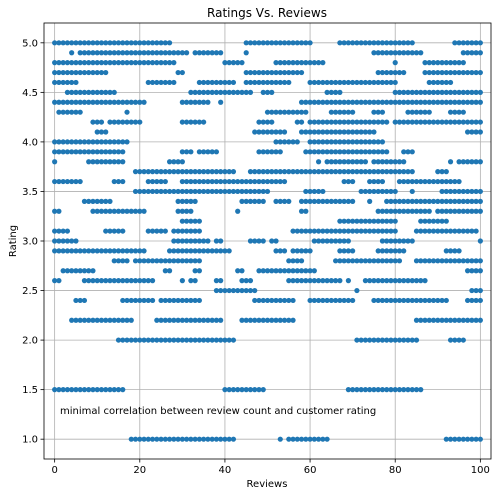 Image resolution: width=497 pixels, height=496 pixels. I want to click on y-tick-label: 1.5, so click(30, 390).